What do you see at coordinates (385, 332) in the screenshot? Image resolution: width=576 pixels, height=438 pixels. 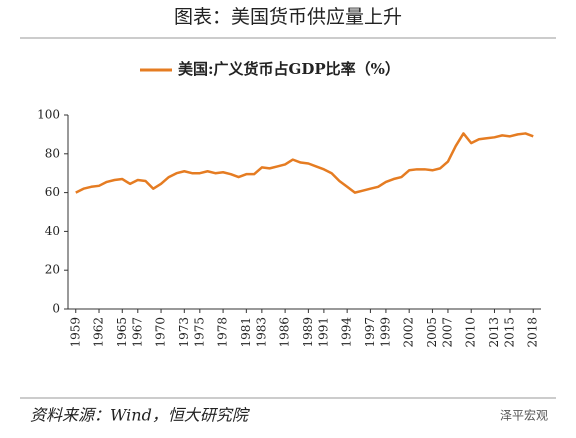 I see `x-tick-label: 1999` at bounding box center [385, 332].